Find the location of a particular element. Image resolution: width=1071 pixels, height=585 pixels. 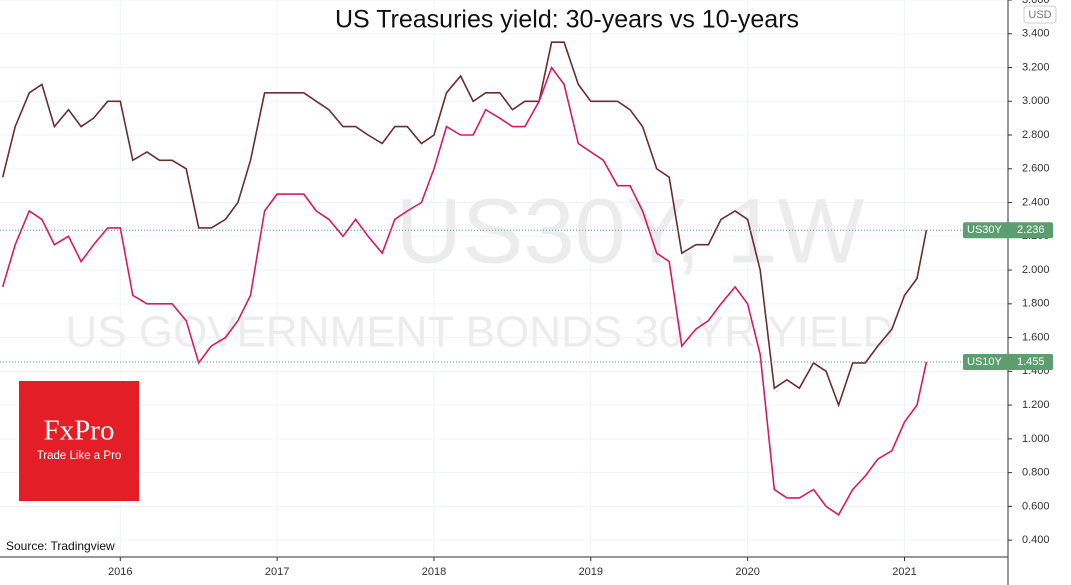

x-tick-label: 2021 is located at coordinates (904, 572).